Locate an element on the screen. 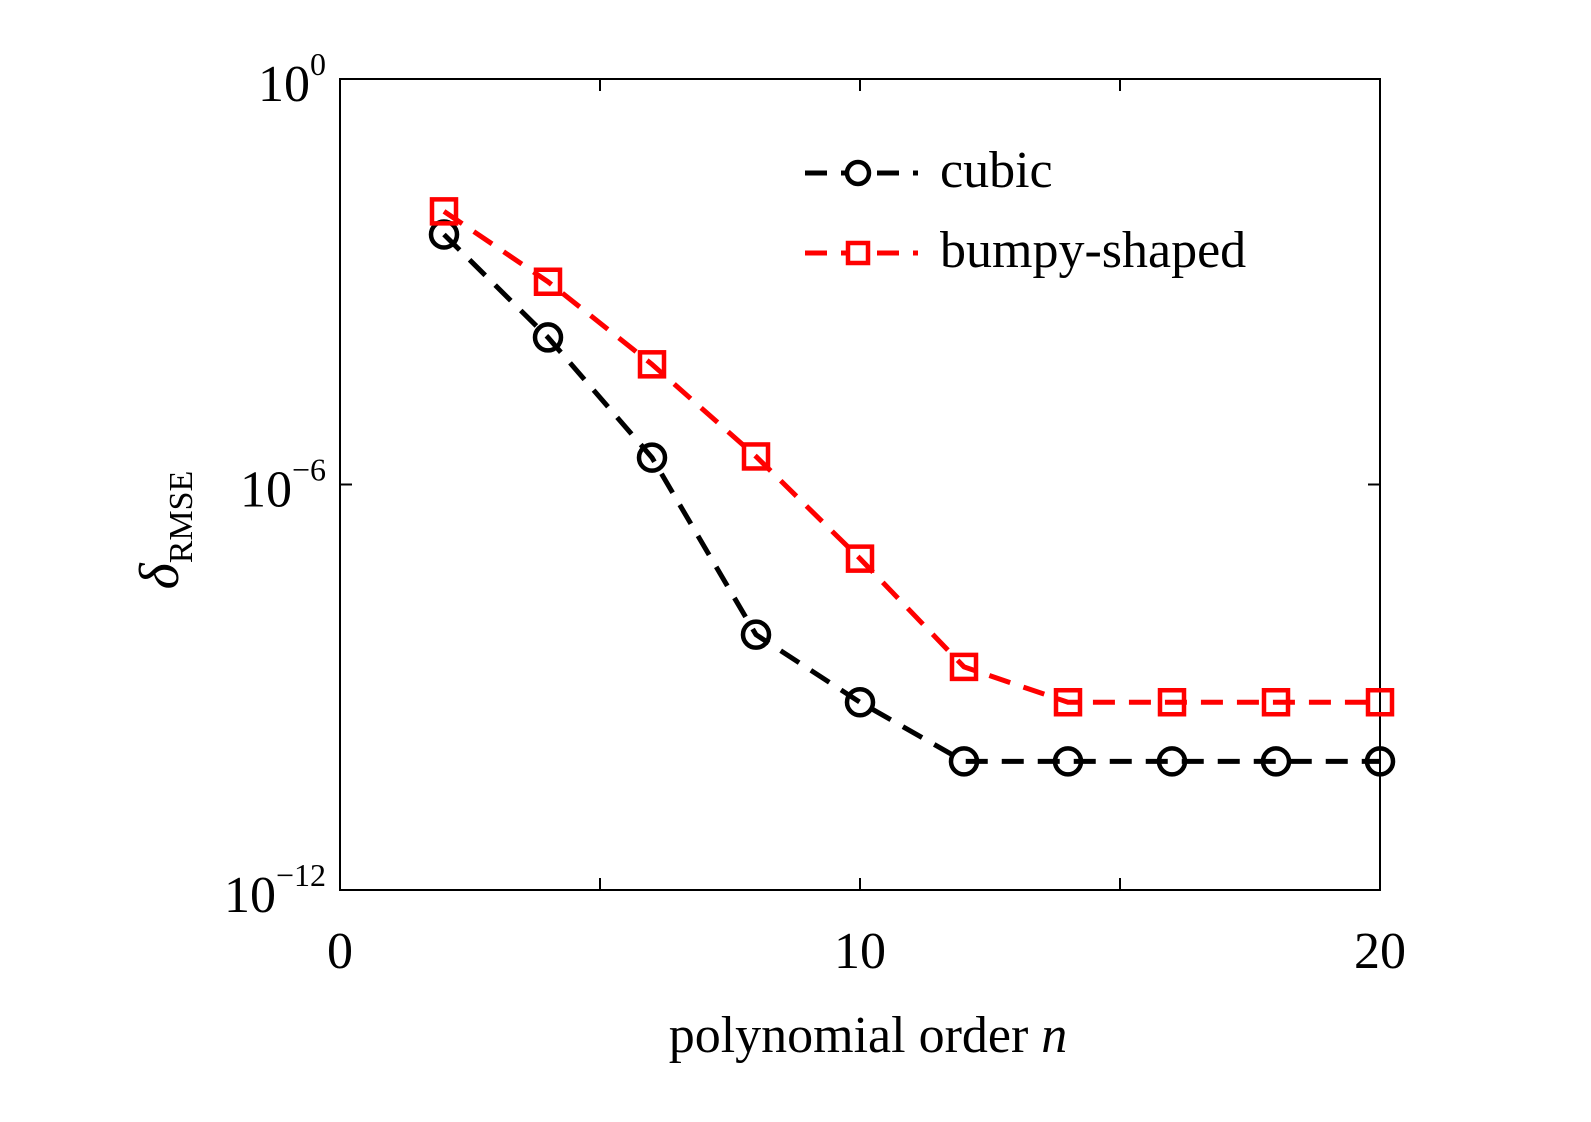  legend: cubic bumpy-shaped is located at coordinates (1025, 210).